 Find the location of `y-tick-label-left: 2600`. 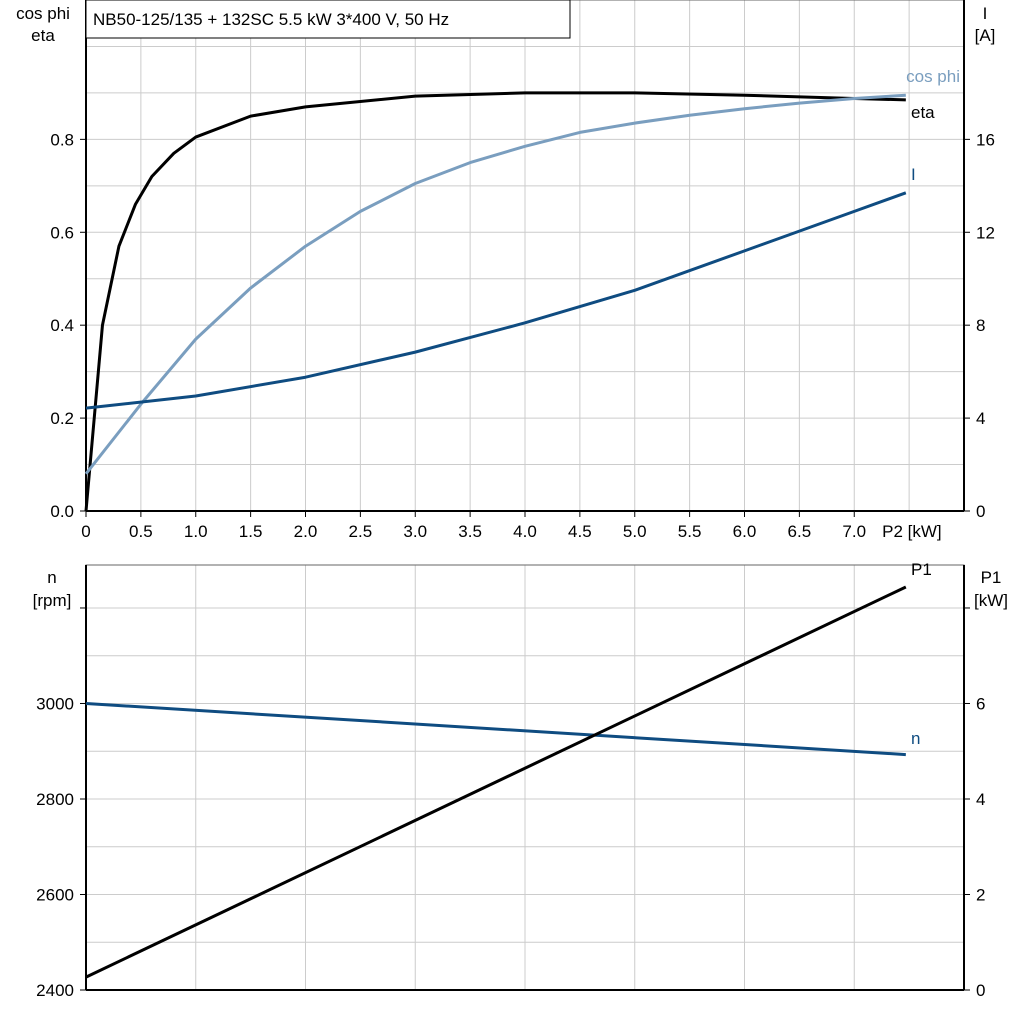

y-tick-label-left: 2600 is located at coordinates (55, 894).